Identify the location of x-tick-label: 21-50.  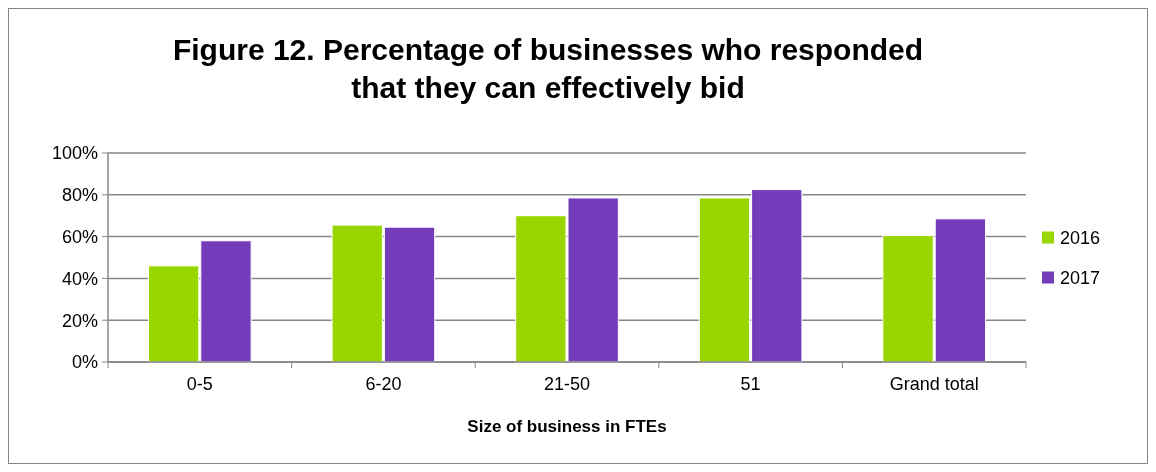
(567, 384).